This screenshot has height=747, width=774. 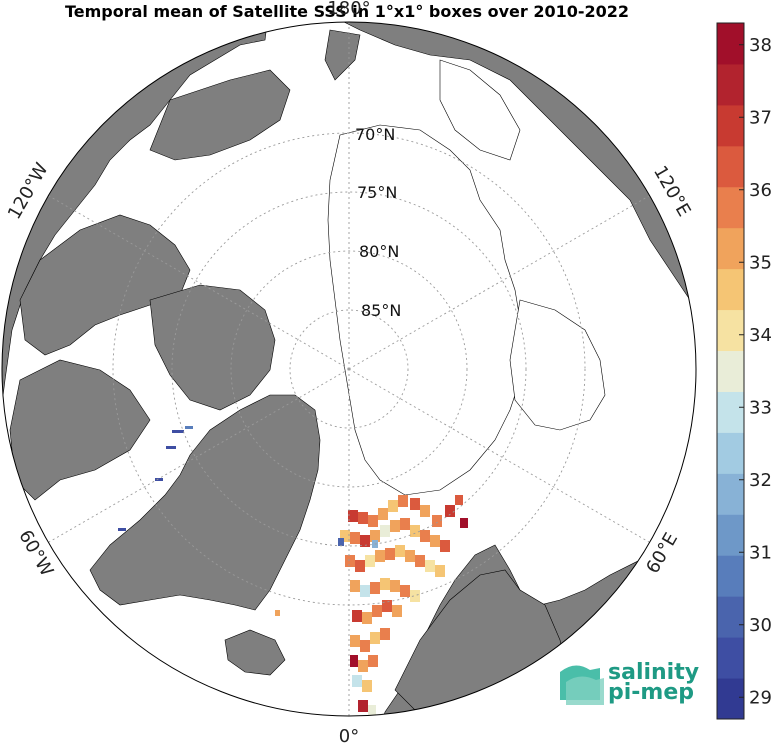 What do you see at coordinates (342, 55) in the screenshot?
I see `land-svalbard` at bounding box center [342, 55].